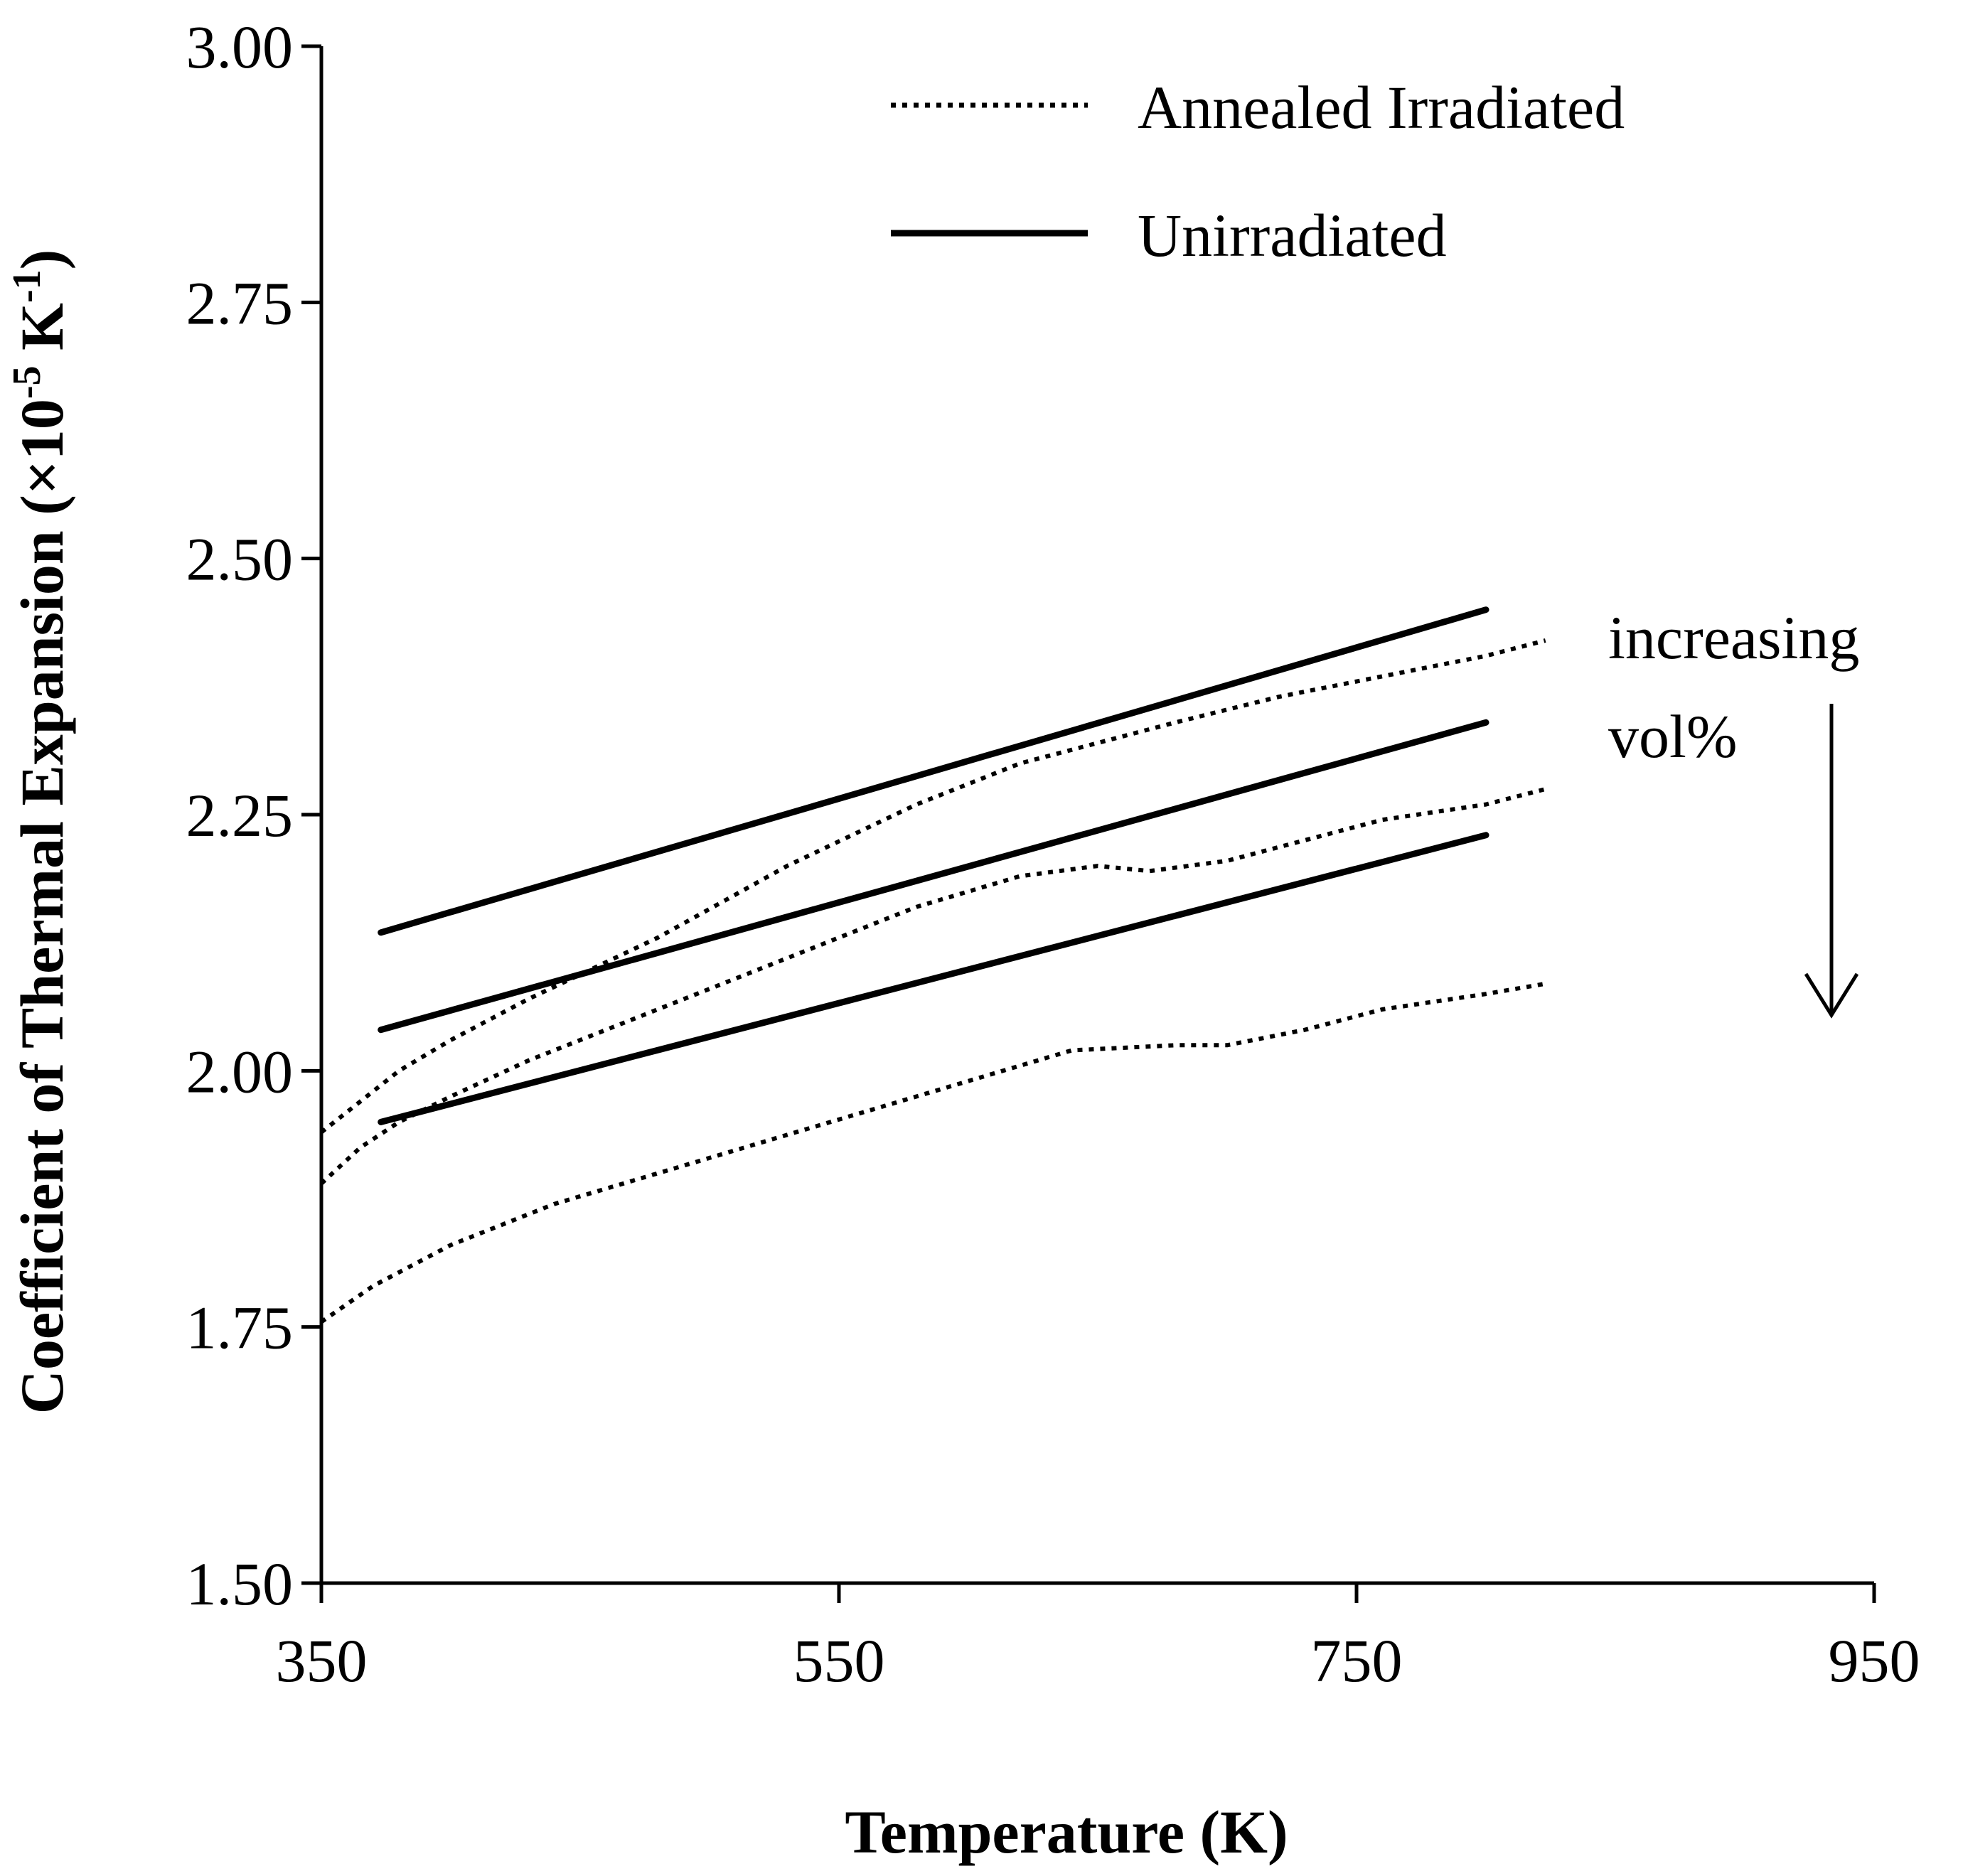 The width and height of the screenshot is (1963, 1876). I want to click on x-tick-label: 550, so click(839, 1660).